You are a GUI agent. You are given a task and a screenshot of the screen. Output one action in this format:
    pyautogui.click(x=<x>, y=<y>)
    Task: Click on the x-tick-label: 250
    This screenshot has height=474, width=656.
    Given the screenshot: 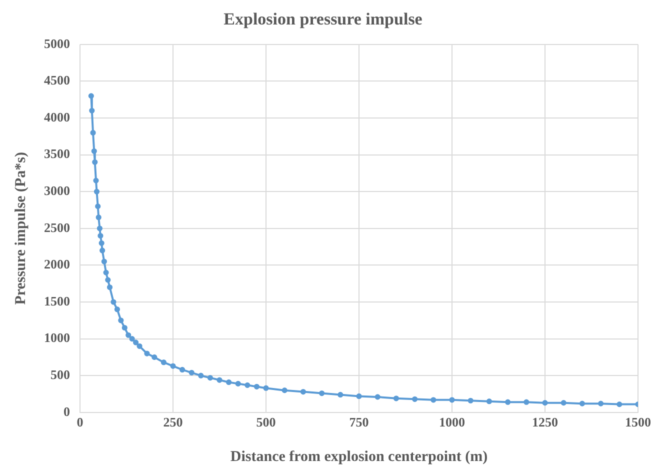 What is the action you would take?
    pyautogui.click(x=173, y=422)
    